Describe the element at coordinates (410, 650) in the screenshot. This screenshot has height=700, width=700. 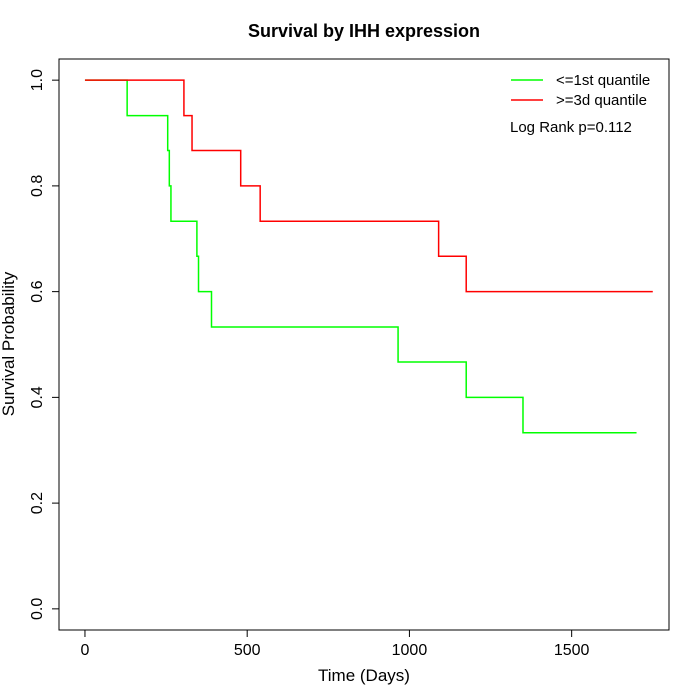
I see `x-tick-label: 1000` at that location.